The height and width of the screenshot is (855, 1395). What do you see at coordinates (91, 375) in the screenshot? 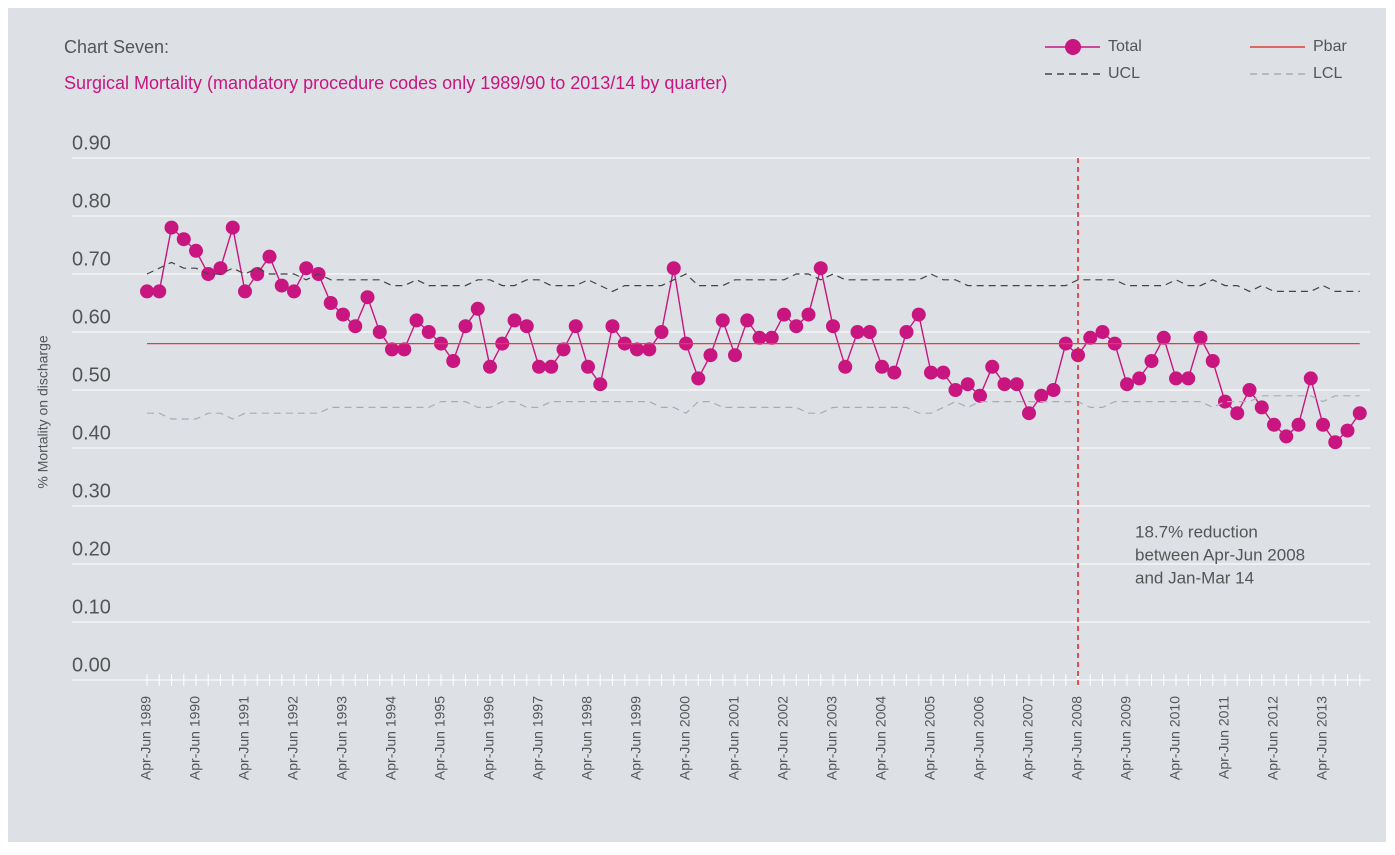
I see `y-tick-label: 0.50` at bounding box center [91, 375].